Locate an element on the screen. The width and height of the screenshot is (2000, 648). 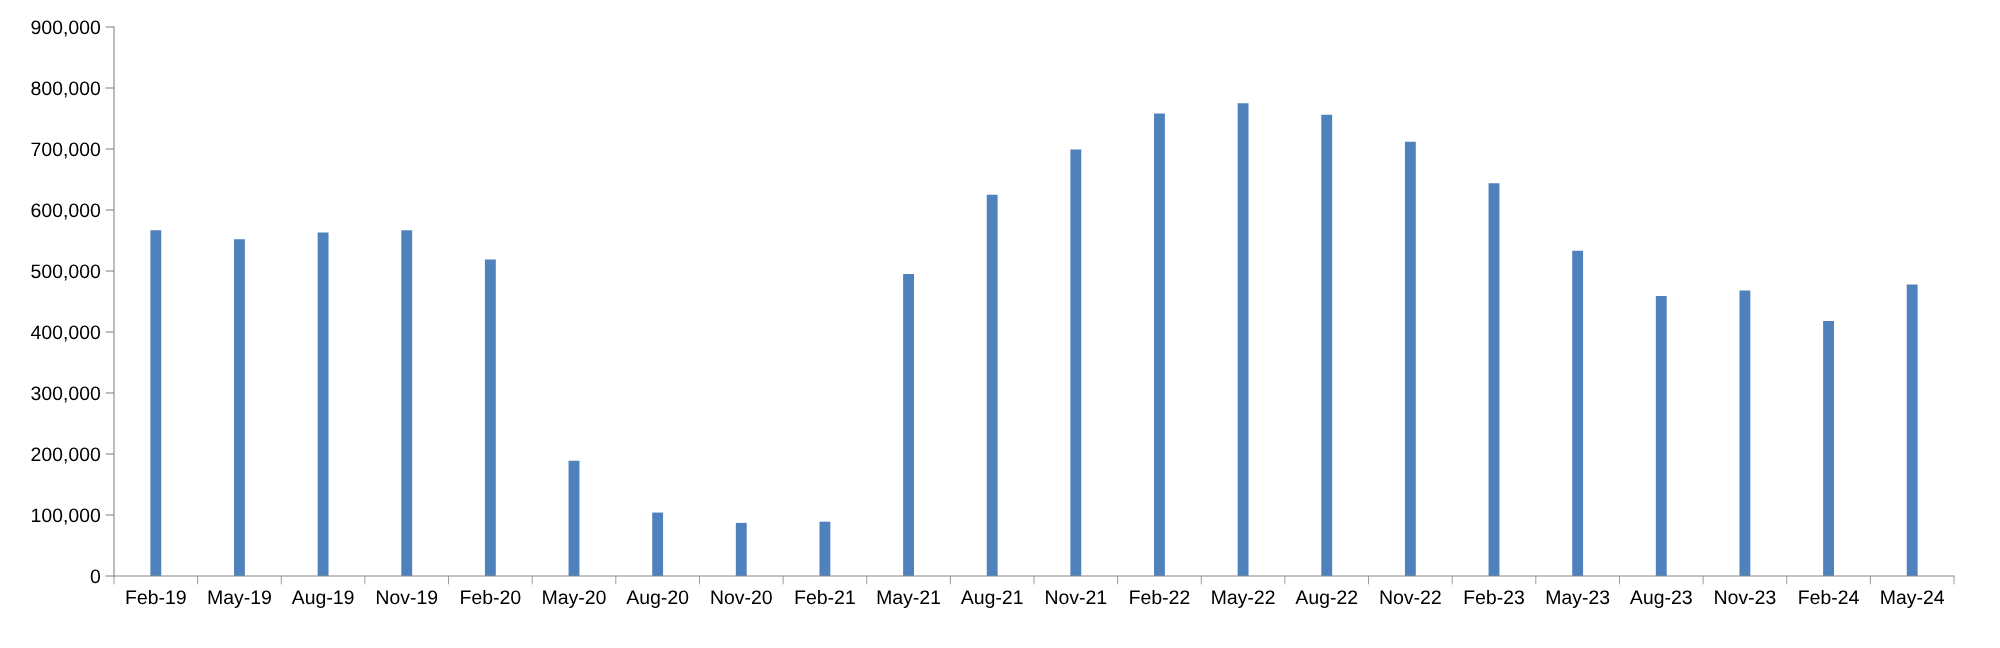
y-tick-label: 200,000 is located at coordinates (66, 455).